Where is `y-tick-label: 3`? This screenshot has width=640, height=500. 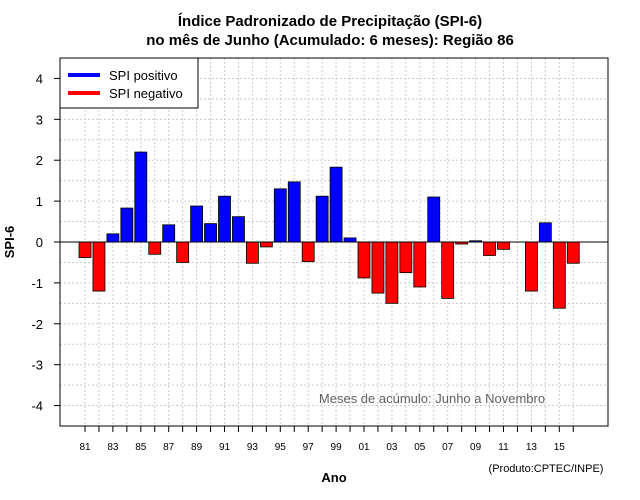
y-tick-label: 3 is located at coordinates (39, 119).